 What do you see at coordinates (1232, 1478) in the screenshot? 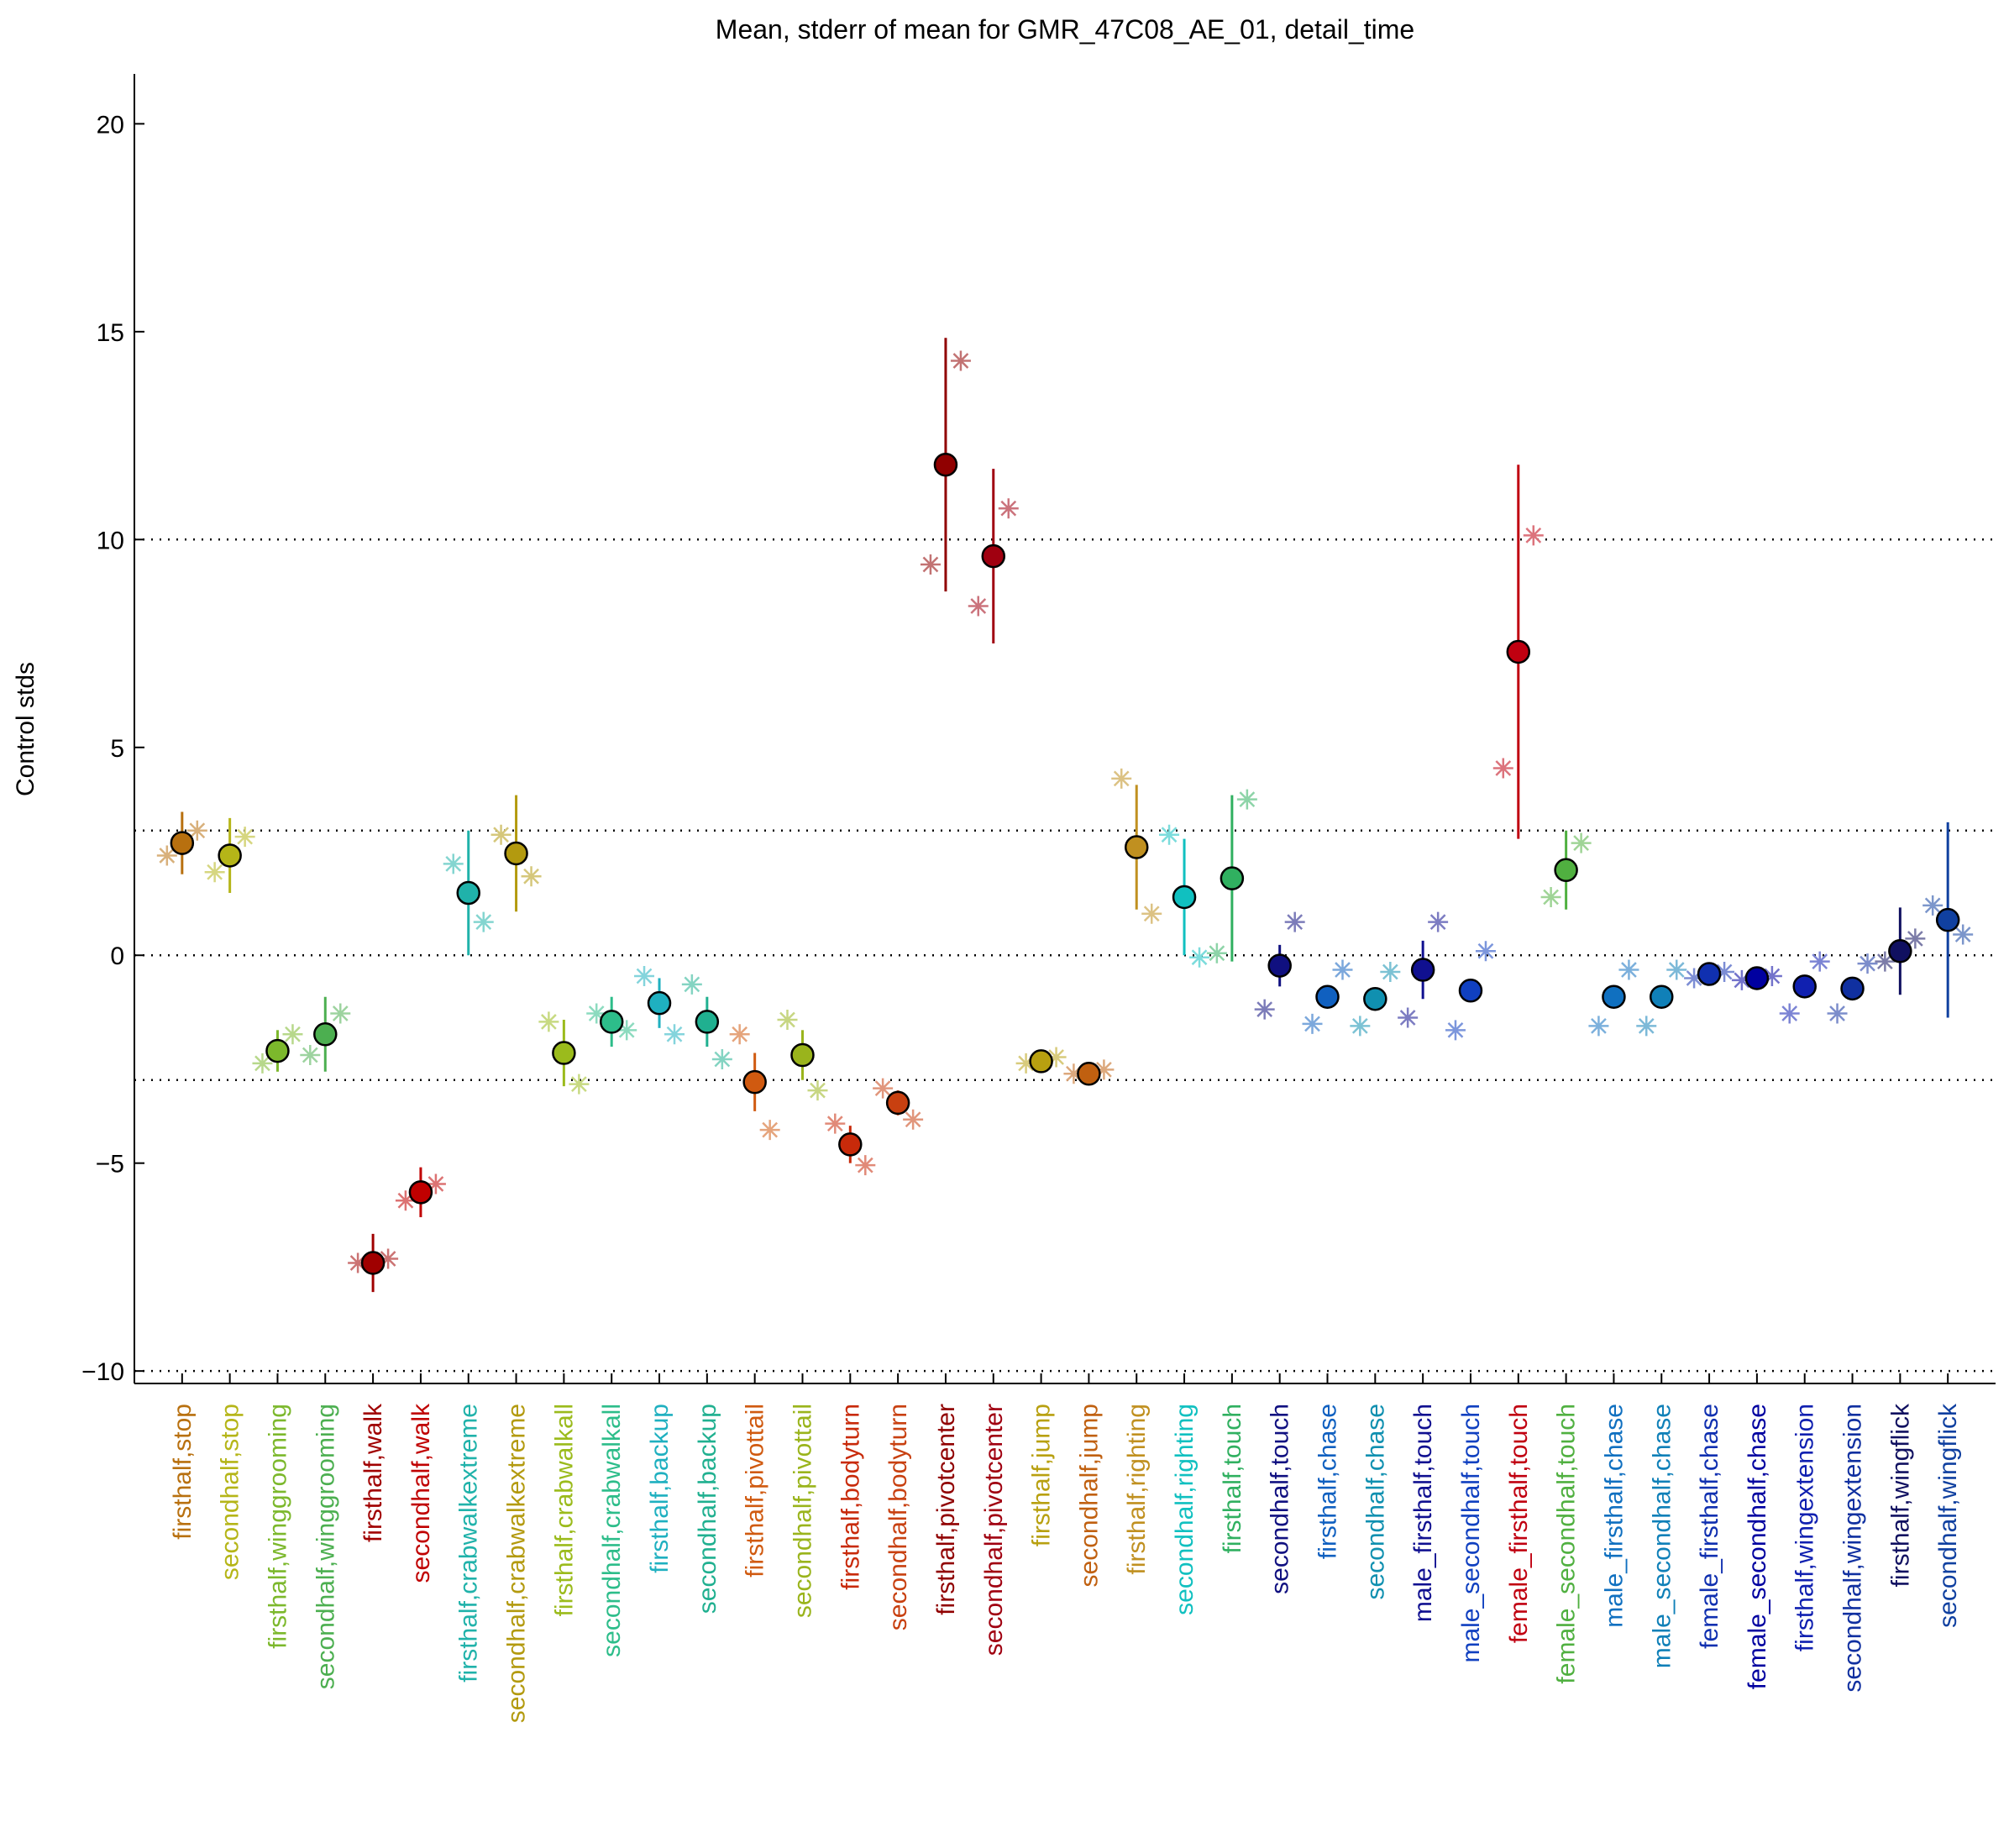
I see `x-tick-label: firsthalf,touch` at bounding box center [1232, 1478].